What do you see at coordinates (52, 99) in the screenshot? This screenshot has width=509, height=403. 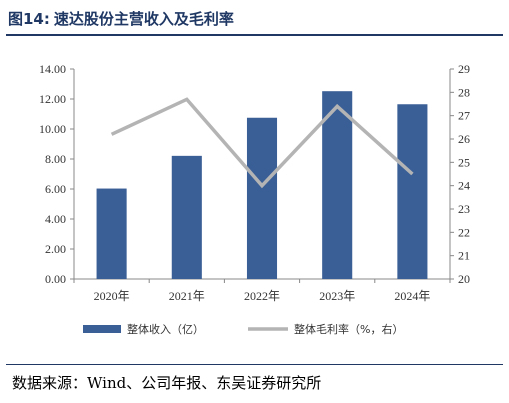 I see `left-tick-label: 12.00` at bounding box center [52, 99].